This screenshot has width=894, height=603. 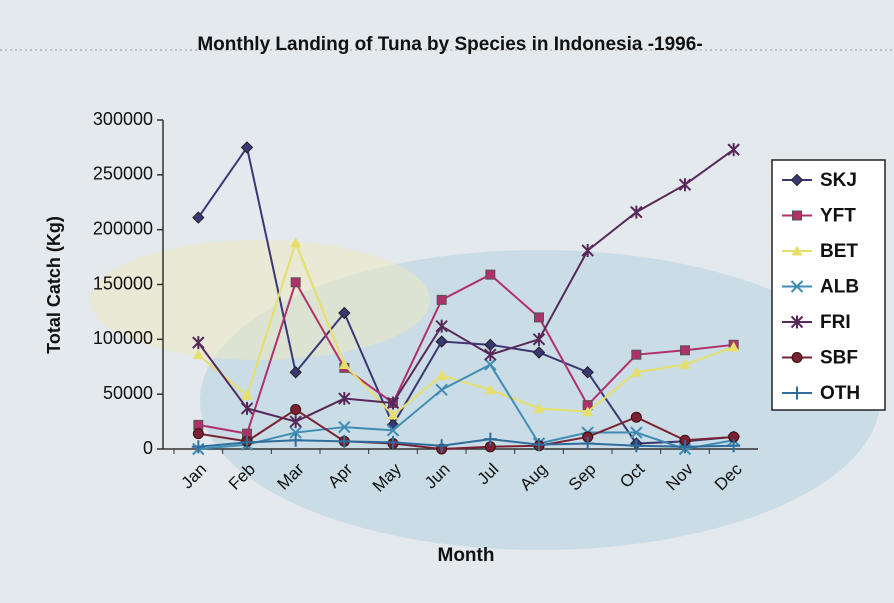 I want to click on legend-label: ALB, so click(x=839, y=287).